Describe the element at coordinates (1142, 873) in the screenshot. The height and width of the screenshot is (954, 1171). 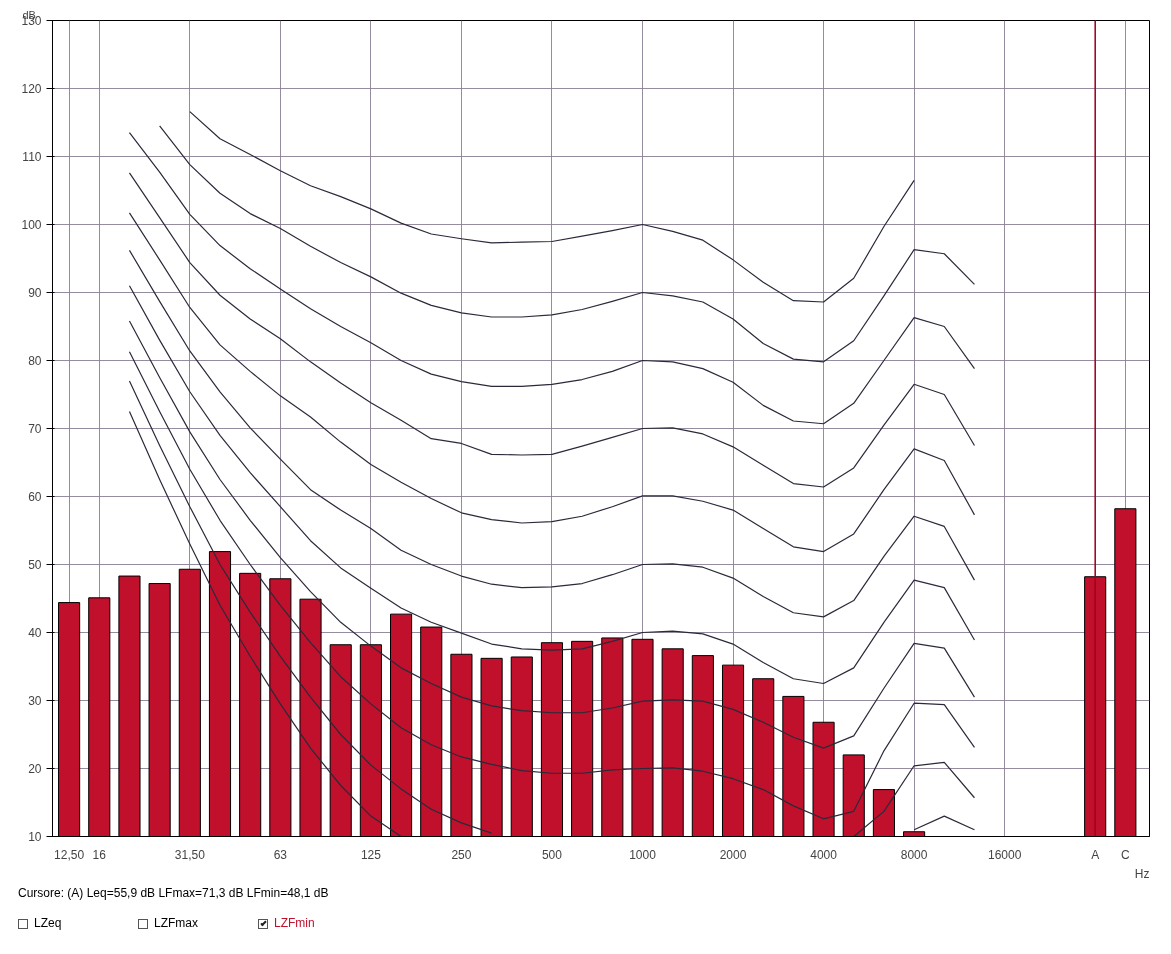
I see `x-axis-title: Hz` at that location.